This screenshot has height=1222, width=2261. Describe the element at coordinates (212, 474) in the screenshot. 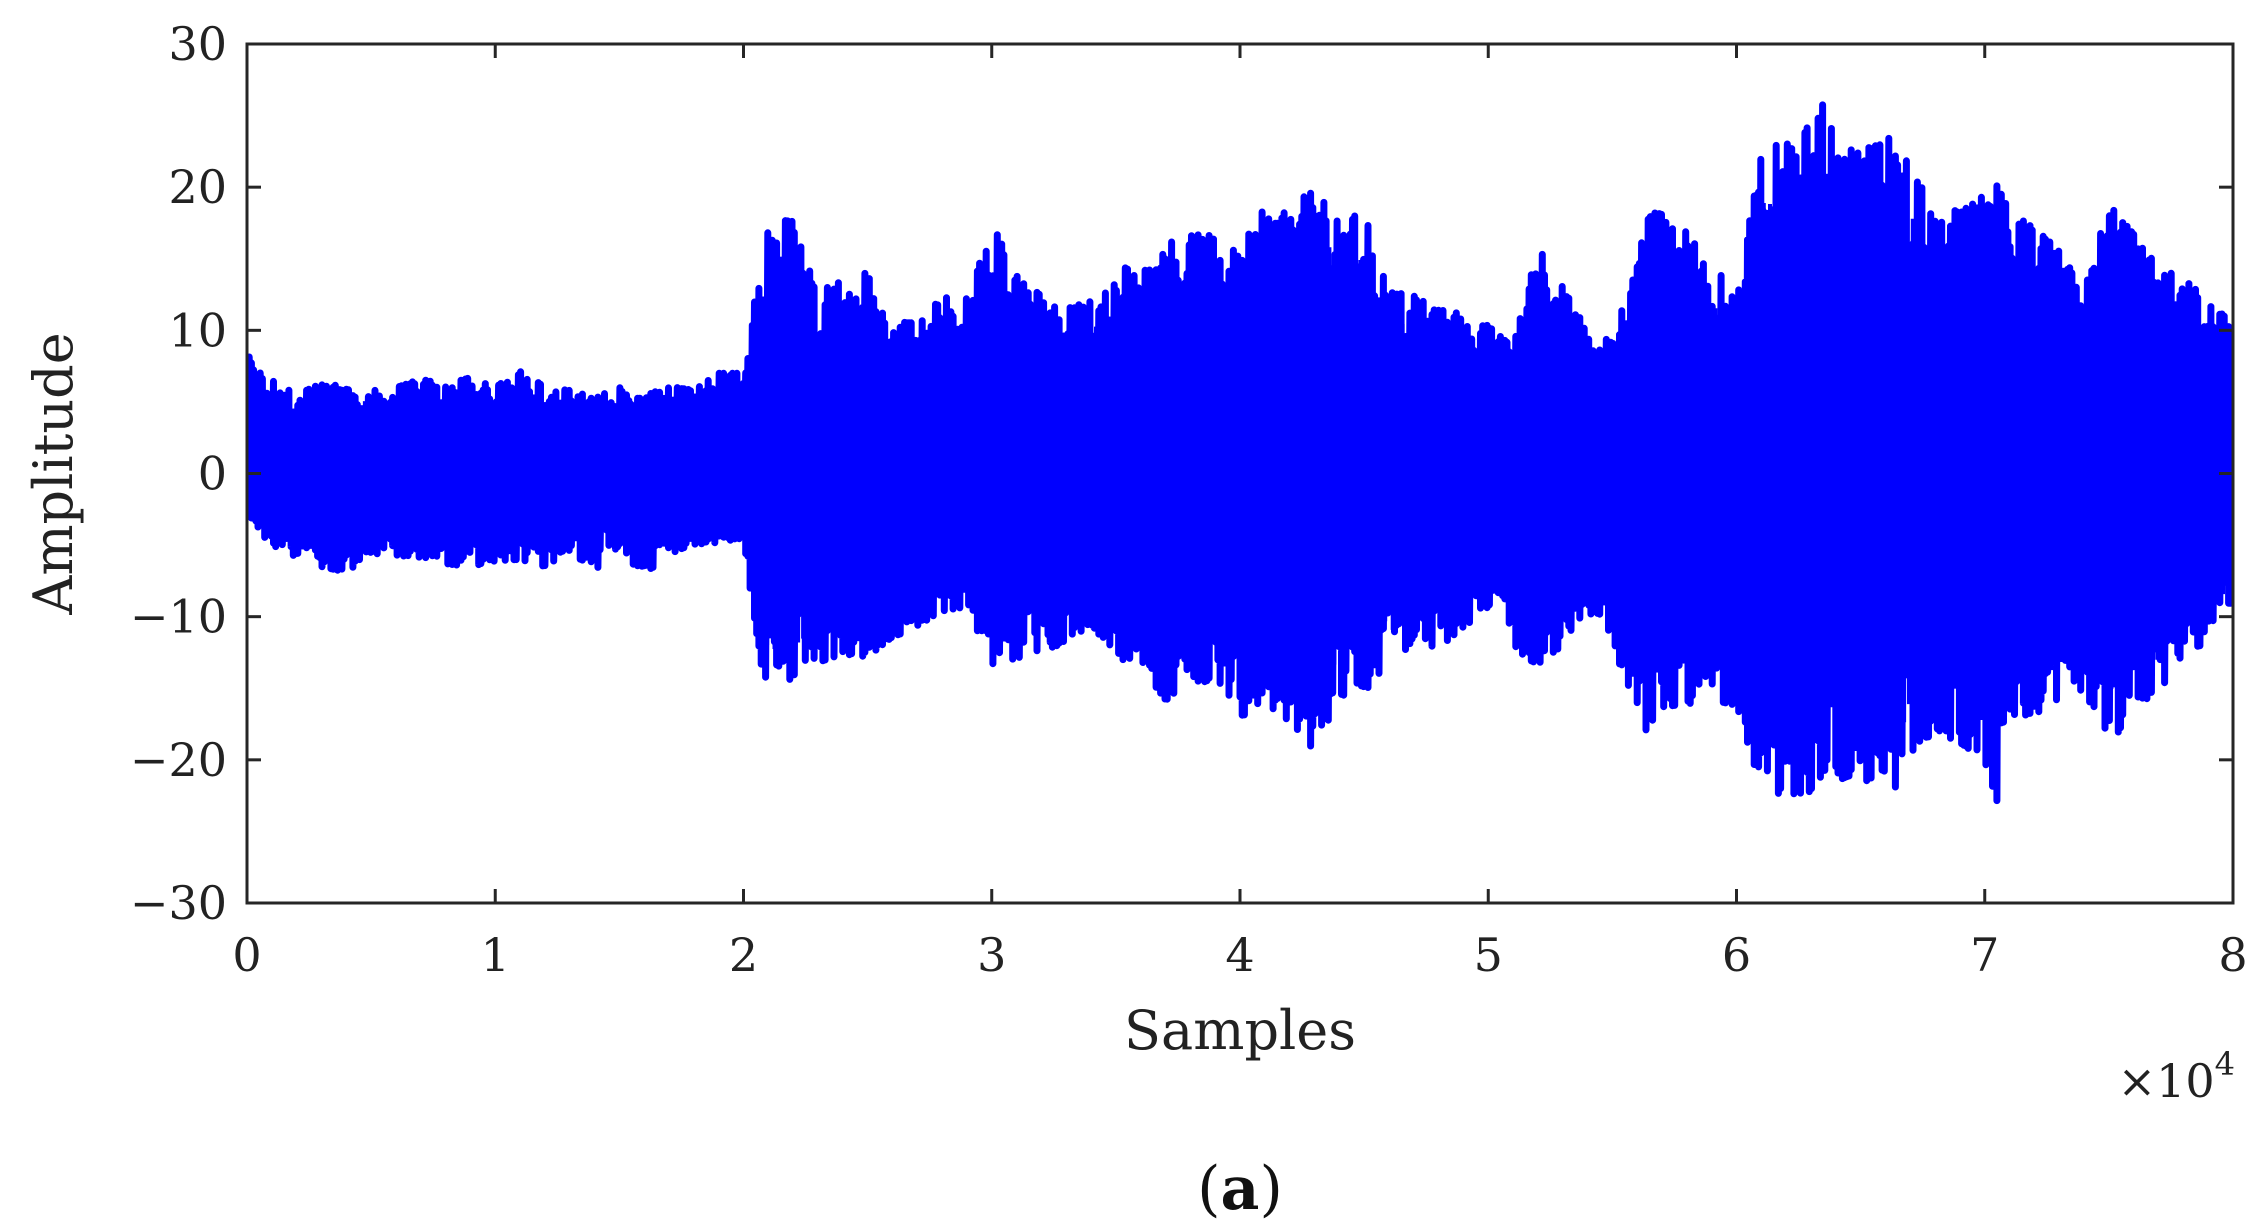

I see `y-tick-label: 0` at that location.